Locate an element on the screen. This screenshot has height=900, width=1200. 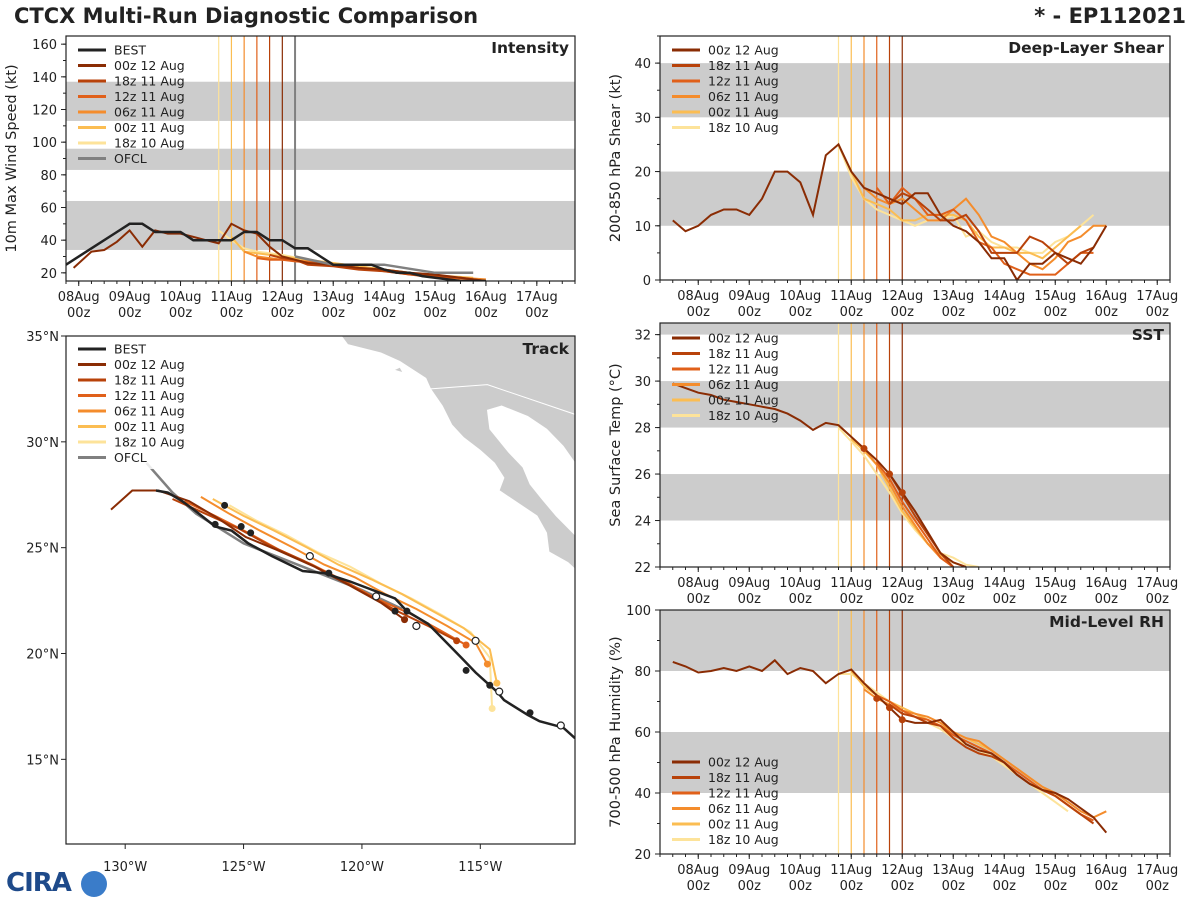
y-tick-label: 30 is located at coordinates (642, 382).